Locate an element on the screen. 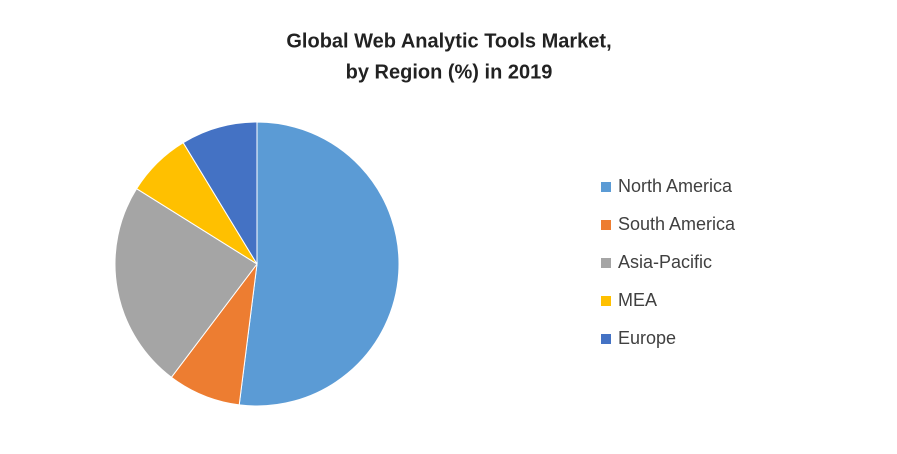 The height and width of the screenshot is (454, 897). chart-title: Global Web Analytic Tools Market, is located at coordinates (448, 41).